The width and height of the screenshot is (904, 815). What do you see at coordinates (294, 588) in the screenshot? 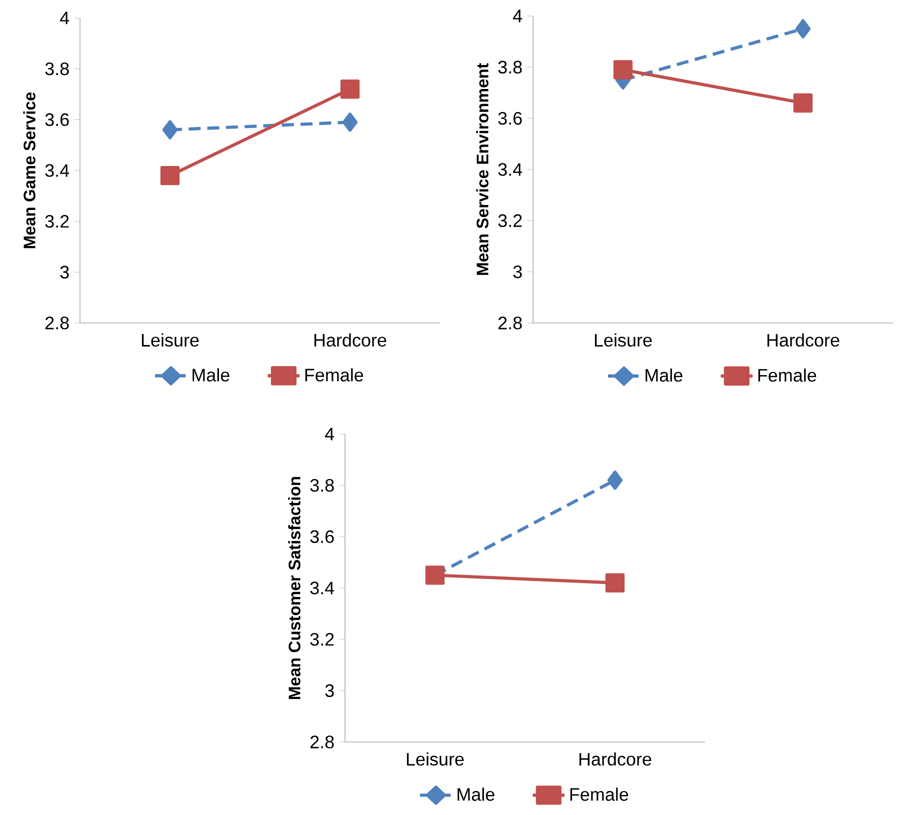
I see `y-axis-title: Mean Customer Satisfaction` at bounding box center [294, 588].